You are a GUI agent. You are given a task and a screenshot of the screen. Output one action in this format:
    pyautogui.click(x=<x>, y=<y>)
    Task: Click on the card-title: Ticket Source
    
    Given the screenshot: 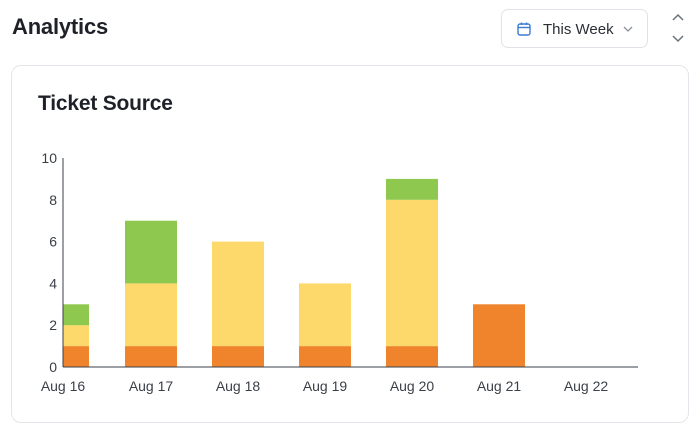 What is the action you would take?
    pyautogui.click(x=105, y=103)
    